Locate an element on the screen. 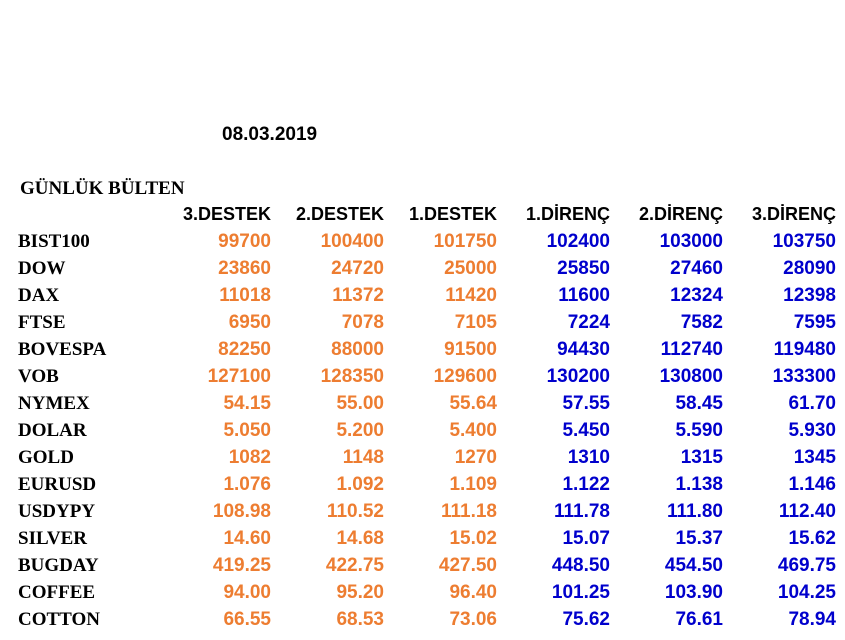 The width and height of the screenshot is (845, 640). table-row: BOVESPA 82250 88000 91500 94430 112740 119480 is located at coordinates (427, 349).